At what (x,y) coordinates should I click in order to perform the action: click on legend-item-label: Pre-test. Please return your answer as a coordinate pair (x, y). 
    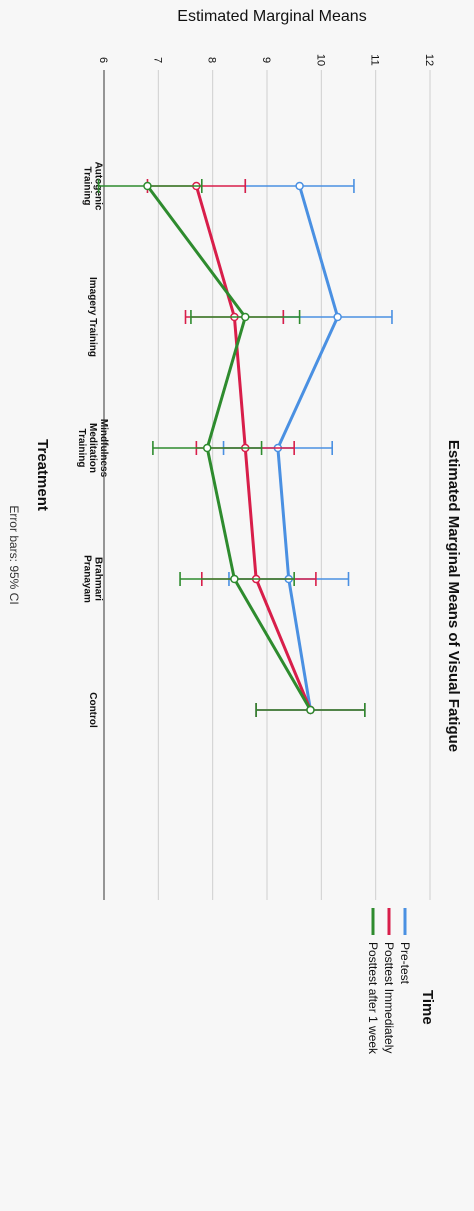
    Looking at the image, I should click on (405, 963).